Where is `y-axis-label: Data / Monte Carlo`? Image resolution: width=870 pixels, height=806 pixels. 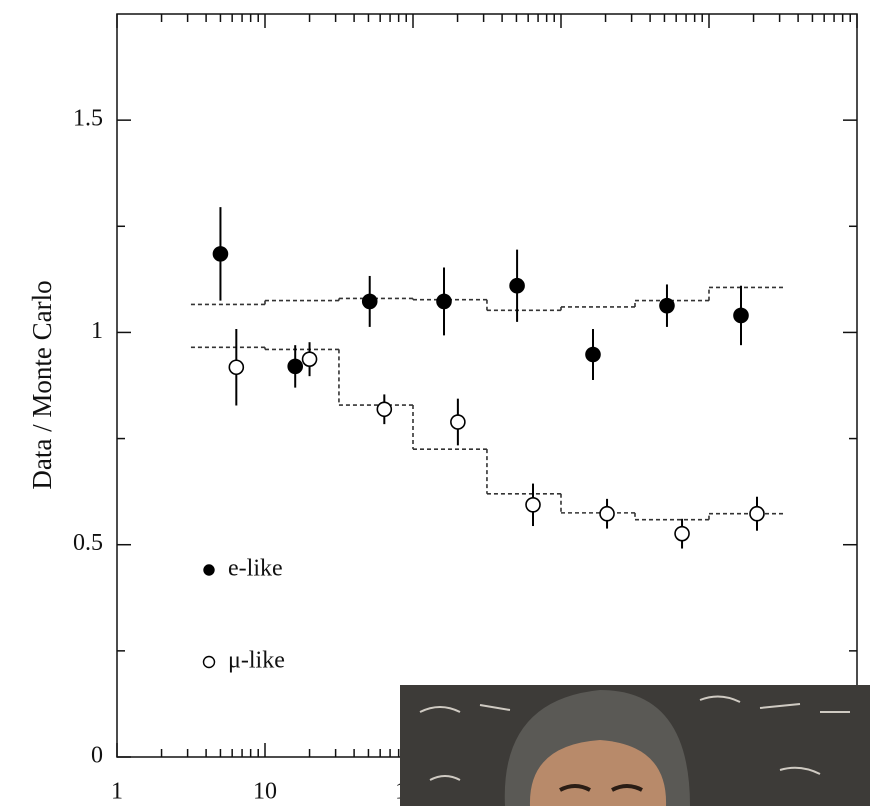 y-axis-label: Data / Monte Carlo is located at coordinates (42, 384).